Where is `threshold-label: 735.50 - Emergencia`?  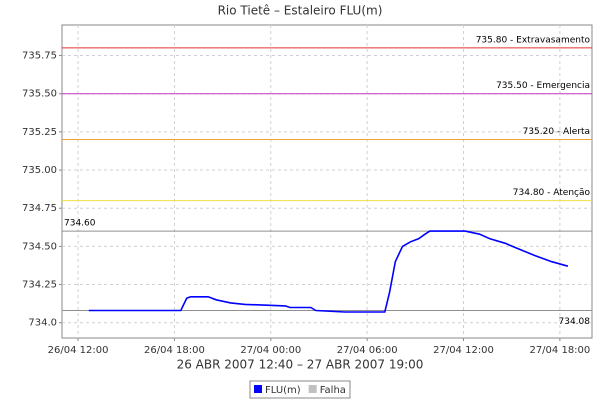 threshold-label: 735.50 - Emergencia is located at coordinates (543, 86).